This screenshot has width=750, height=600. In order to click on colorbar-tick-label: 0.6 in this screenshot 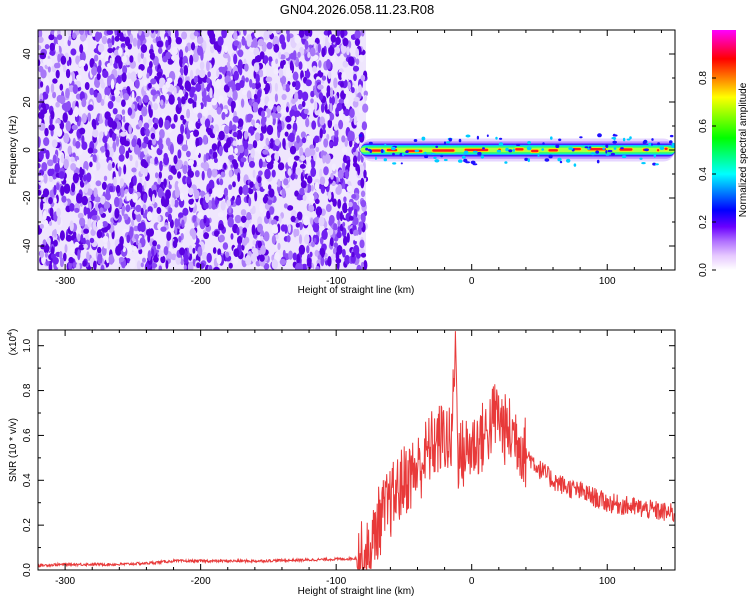, I will do `click(703, 126)`.